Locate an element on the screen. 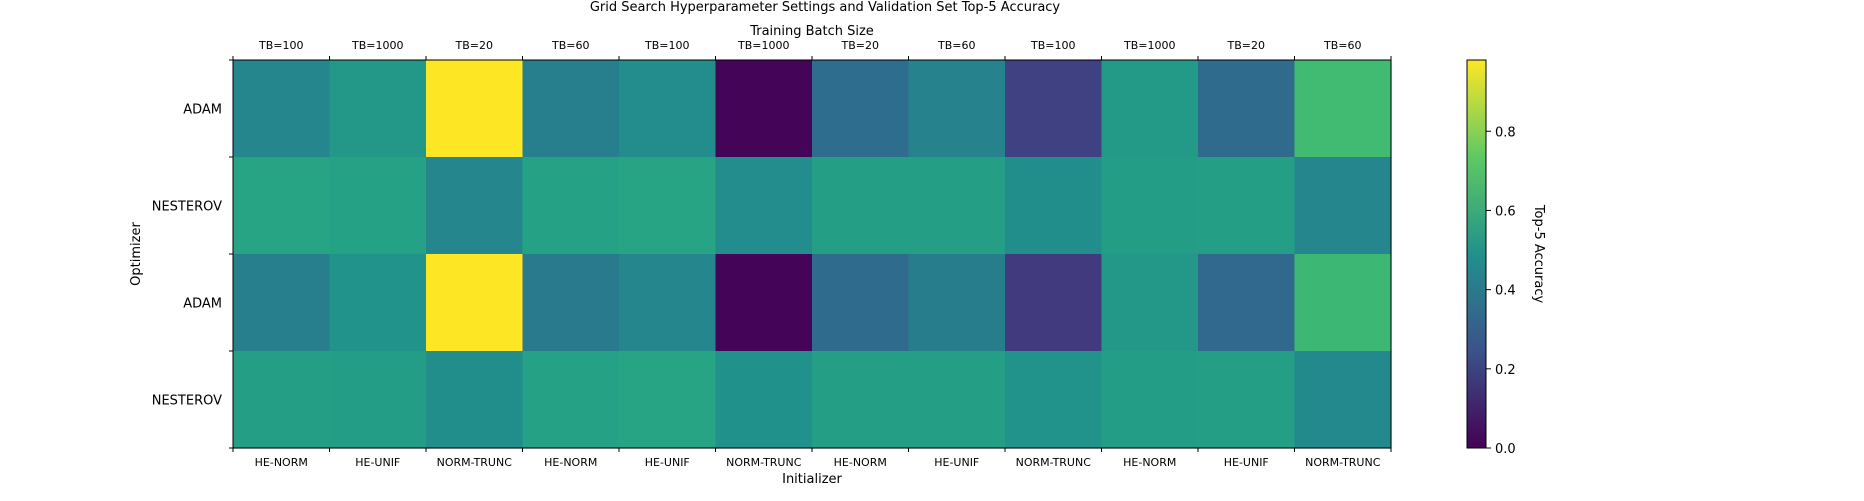 The width and height of the screenshot is (1864, 501). colorbar-tick-label: 0.6 is located at coordinates (1505, 211).